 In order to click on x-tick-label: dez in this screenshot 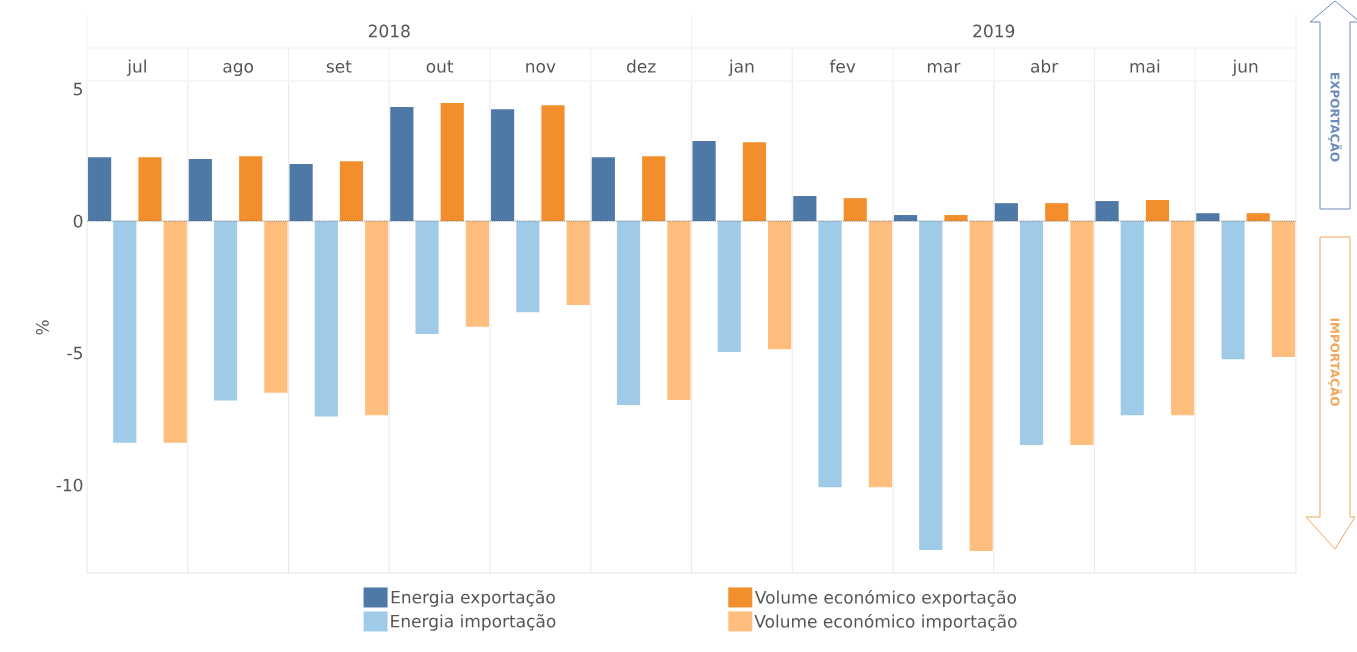, I will do `click(641, 66)`.